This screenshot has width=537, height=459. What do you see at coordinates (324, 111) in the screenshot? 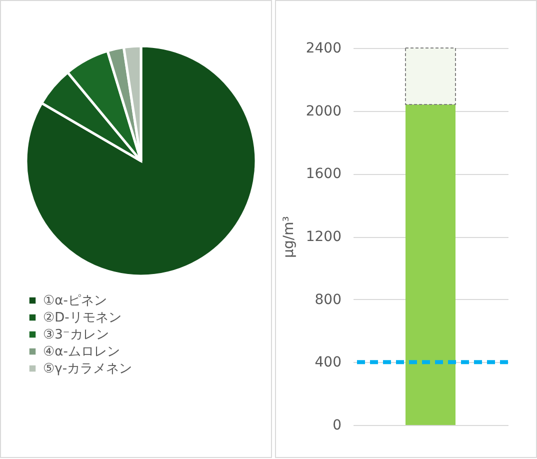
I see `y-tick-label: 2000` at bounding box center [324, 111].